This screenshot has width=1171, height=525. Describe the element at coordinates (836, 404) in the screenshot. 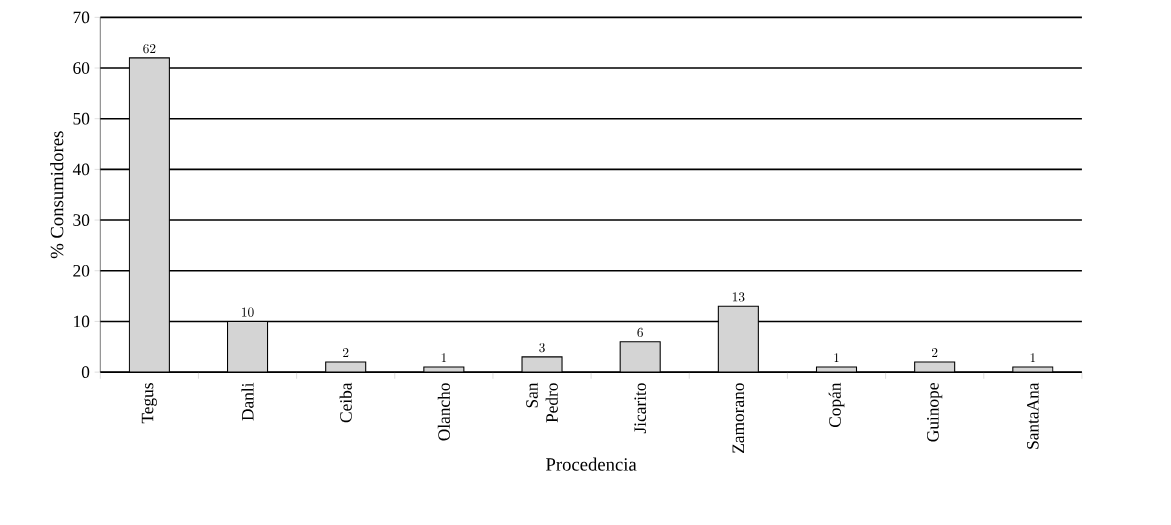

I see `x-tick-label: Copán` at that location.